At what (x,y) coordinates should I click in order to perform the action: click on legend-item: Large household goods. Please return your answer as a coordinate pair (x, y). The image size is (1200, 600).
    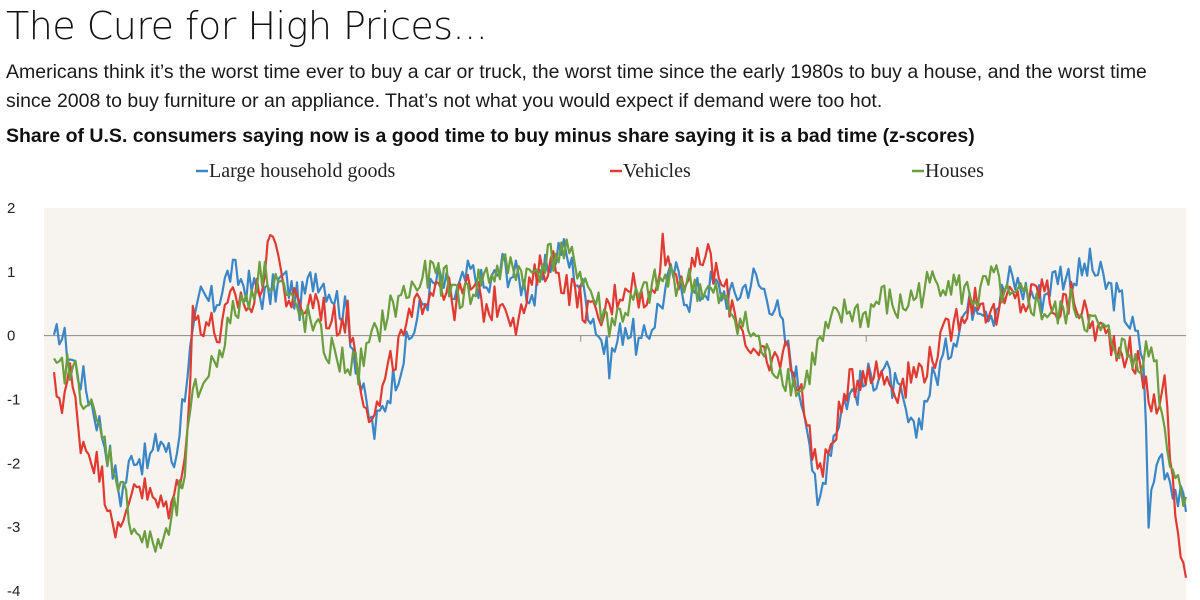
    Looking at the image, I should click on (295, 171).